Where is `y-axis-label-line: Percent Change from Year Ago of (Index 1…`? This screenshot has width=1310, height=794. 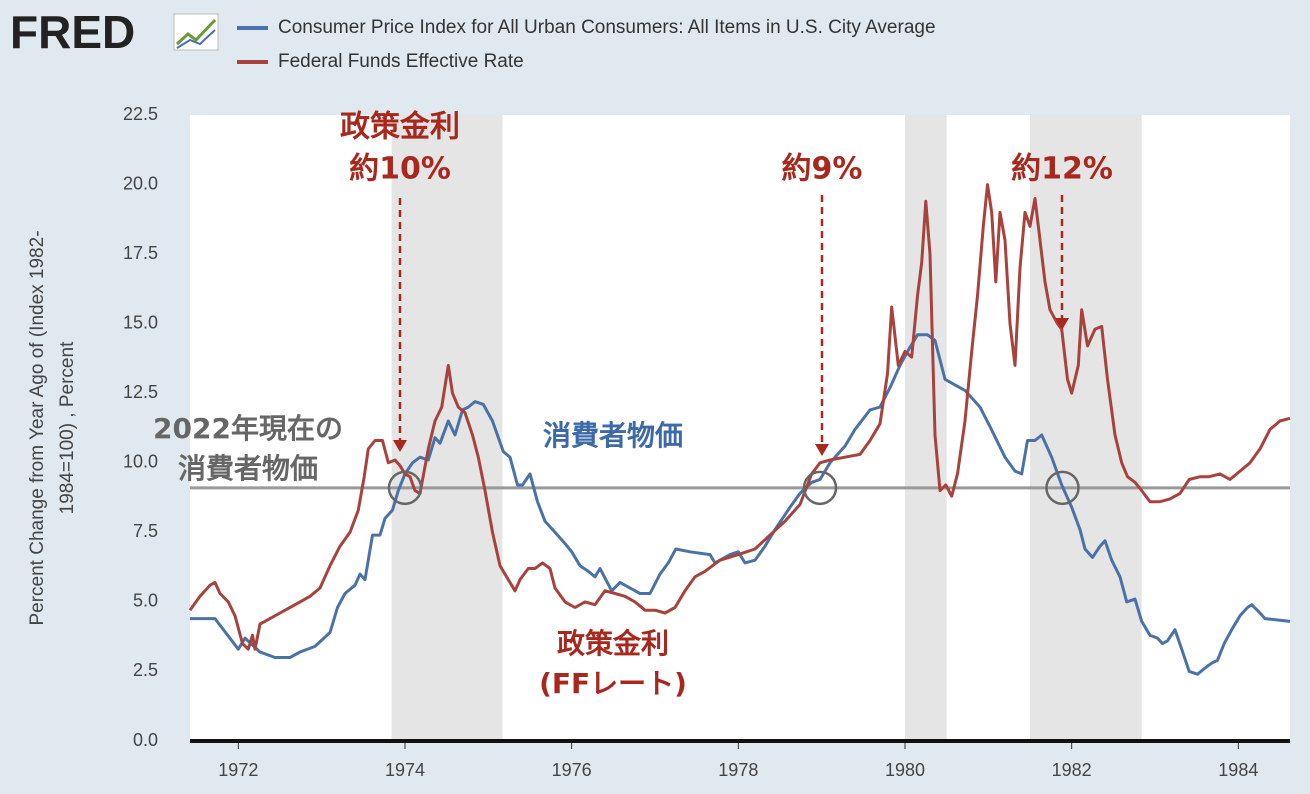
y-axis-label-line: Percent Change from Year Ago of (Index 1… is located at coordinates (37, 427).